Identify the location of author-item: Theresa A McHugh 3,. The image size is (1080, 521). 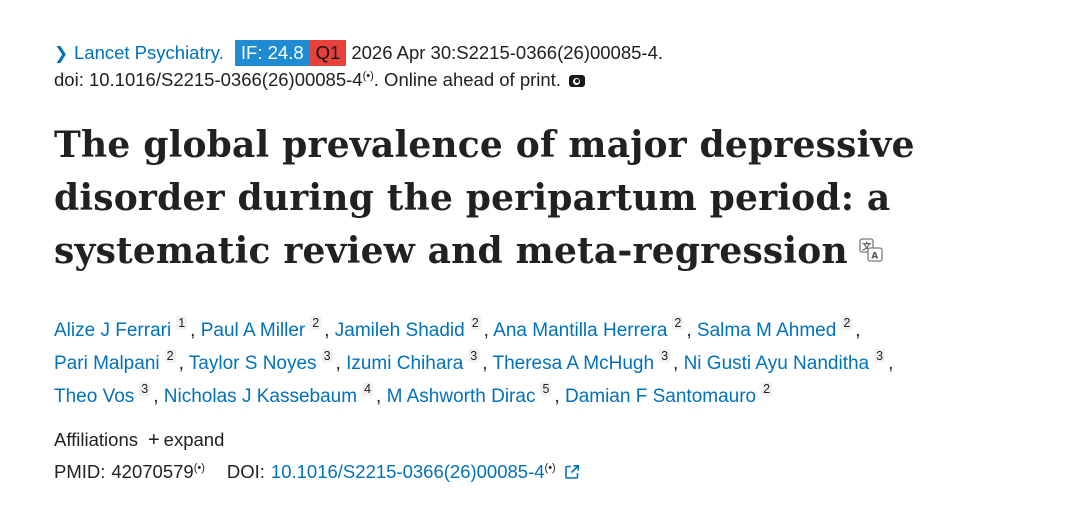
(588, 361).